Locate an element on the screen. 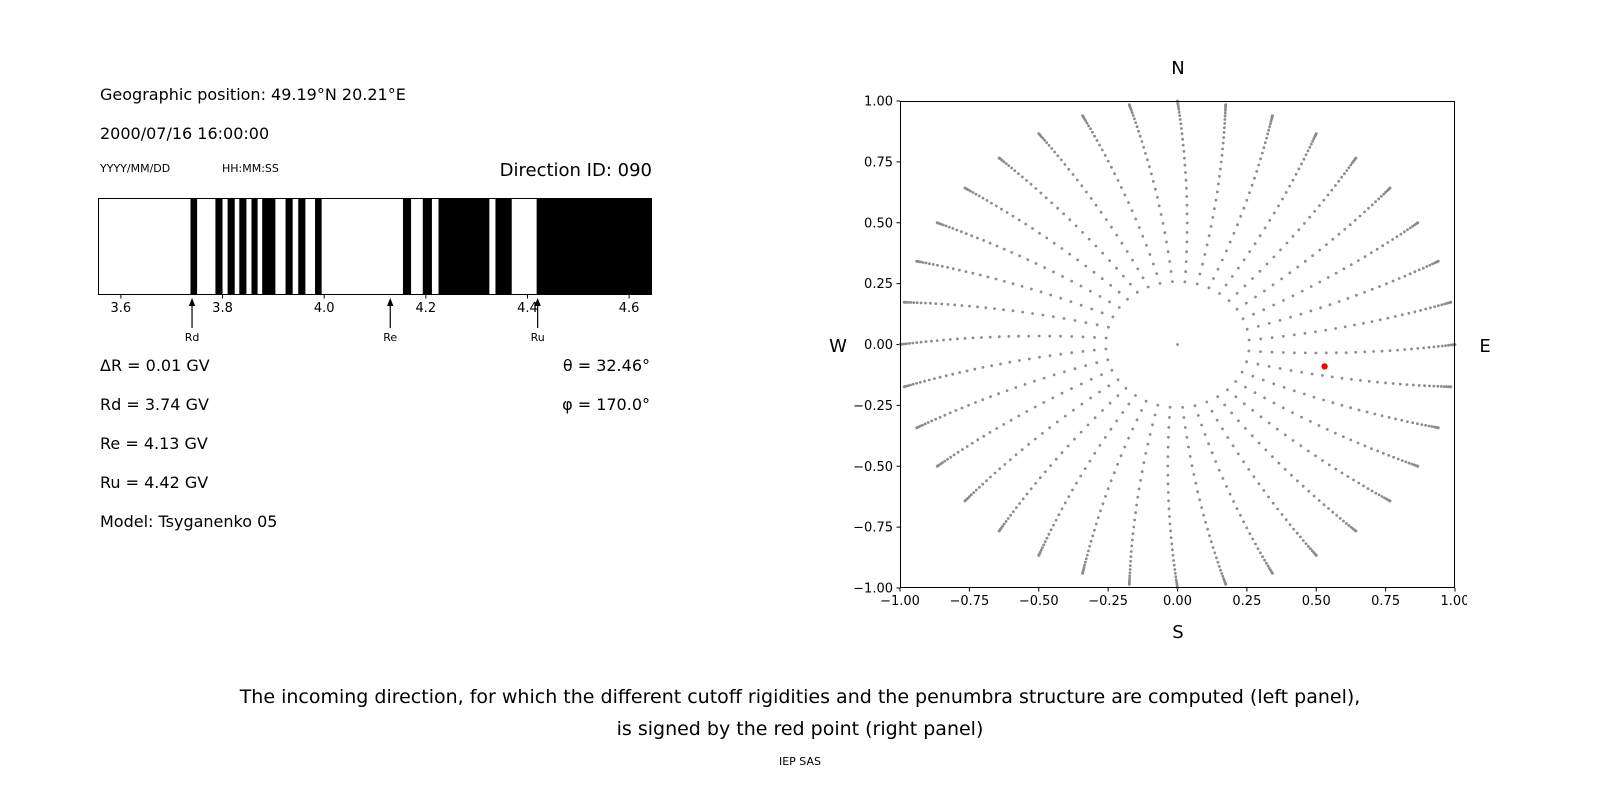  compass-label-west: W is located at coordinates (838, 346).